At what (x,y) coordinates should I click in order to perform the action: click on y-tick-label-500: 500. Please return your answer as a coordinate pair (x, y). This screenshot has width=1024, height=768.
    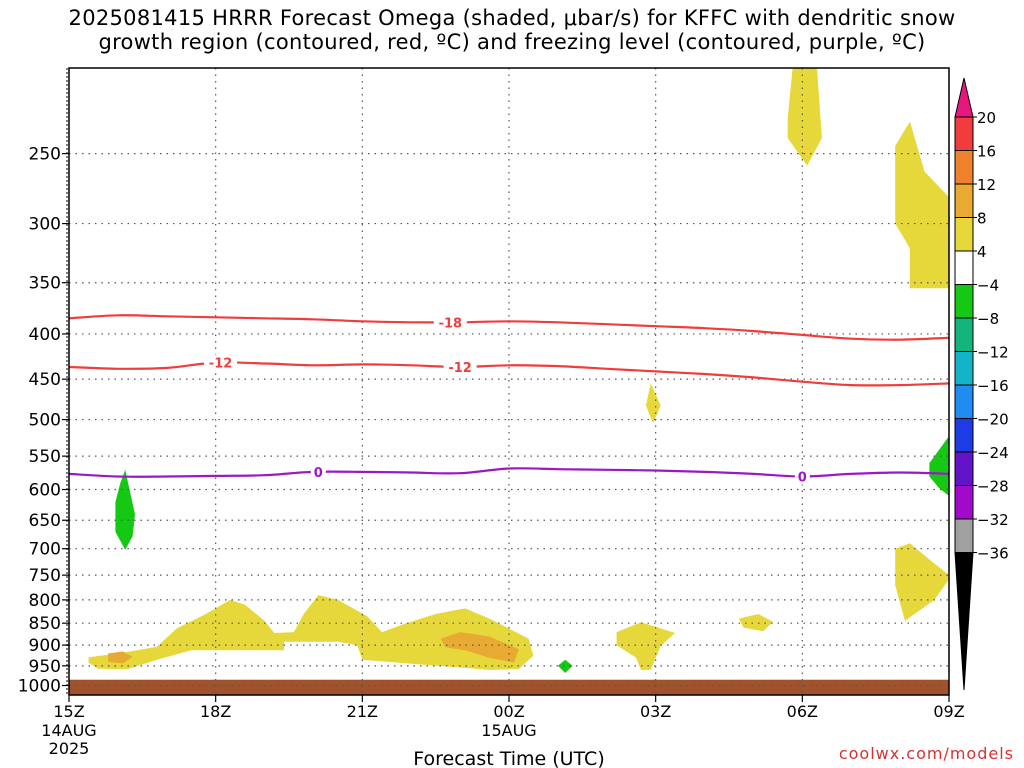
    Looking at the image, I should click on (45, 421).